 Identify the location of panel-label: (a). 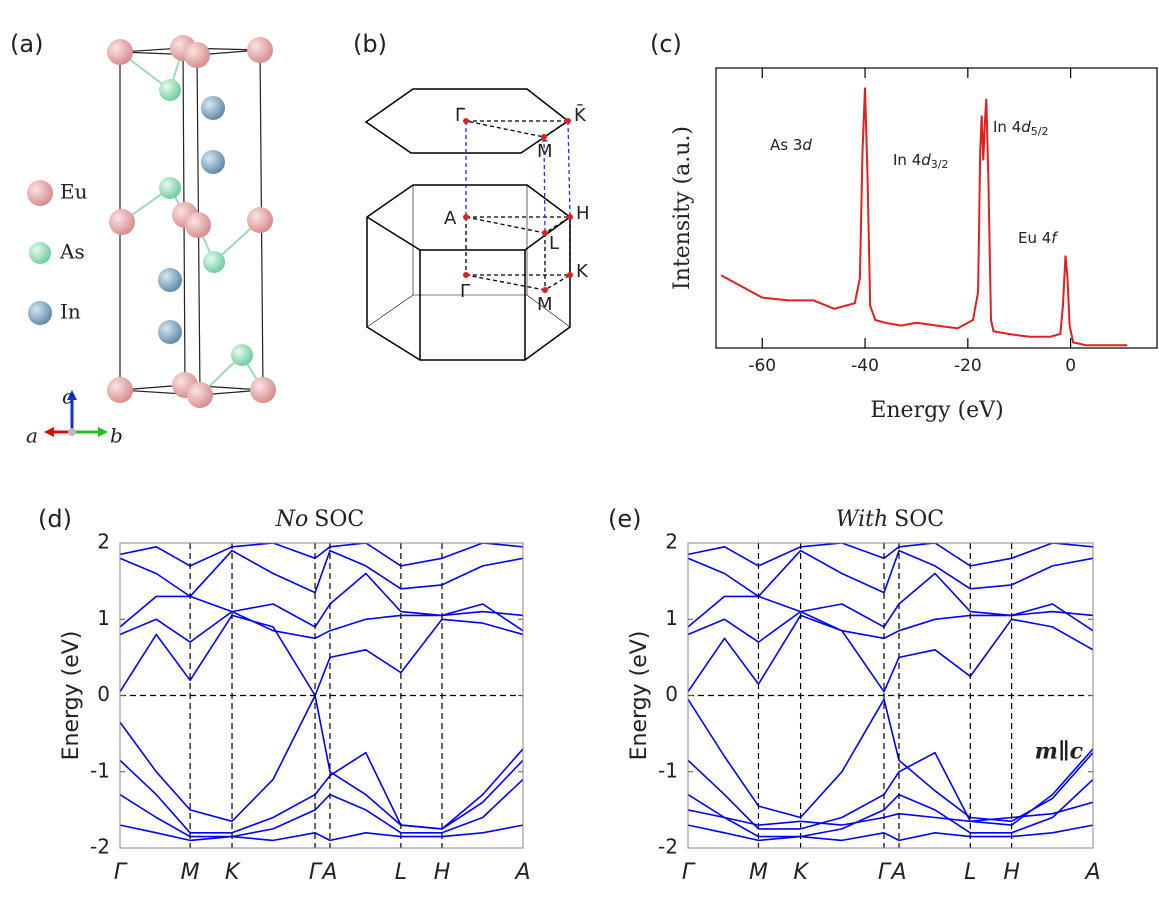
(26, 44).